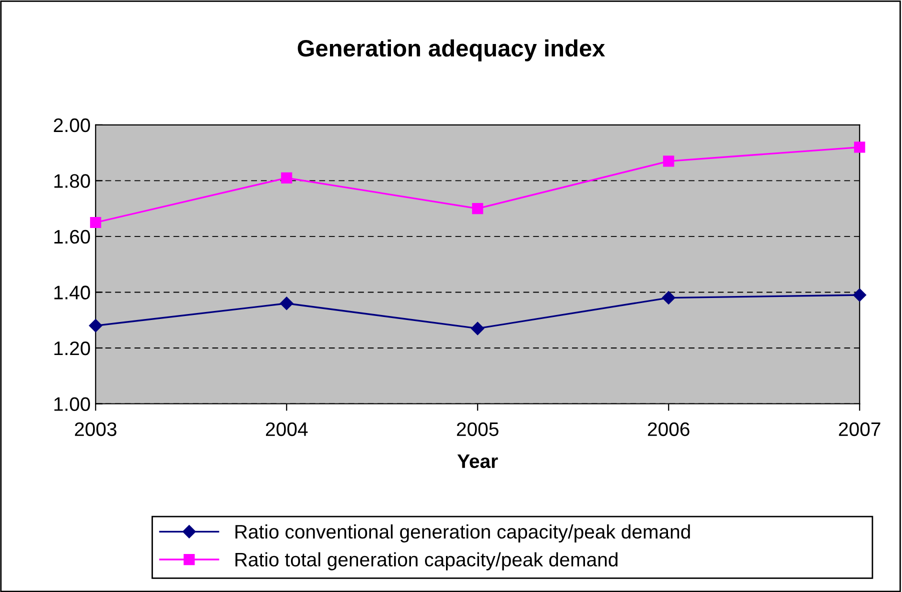 The height and width of the screenshot is (592, 902). I want to click on chart-title: Generation adequacy index, so click(452, 50).